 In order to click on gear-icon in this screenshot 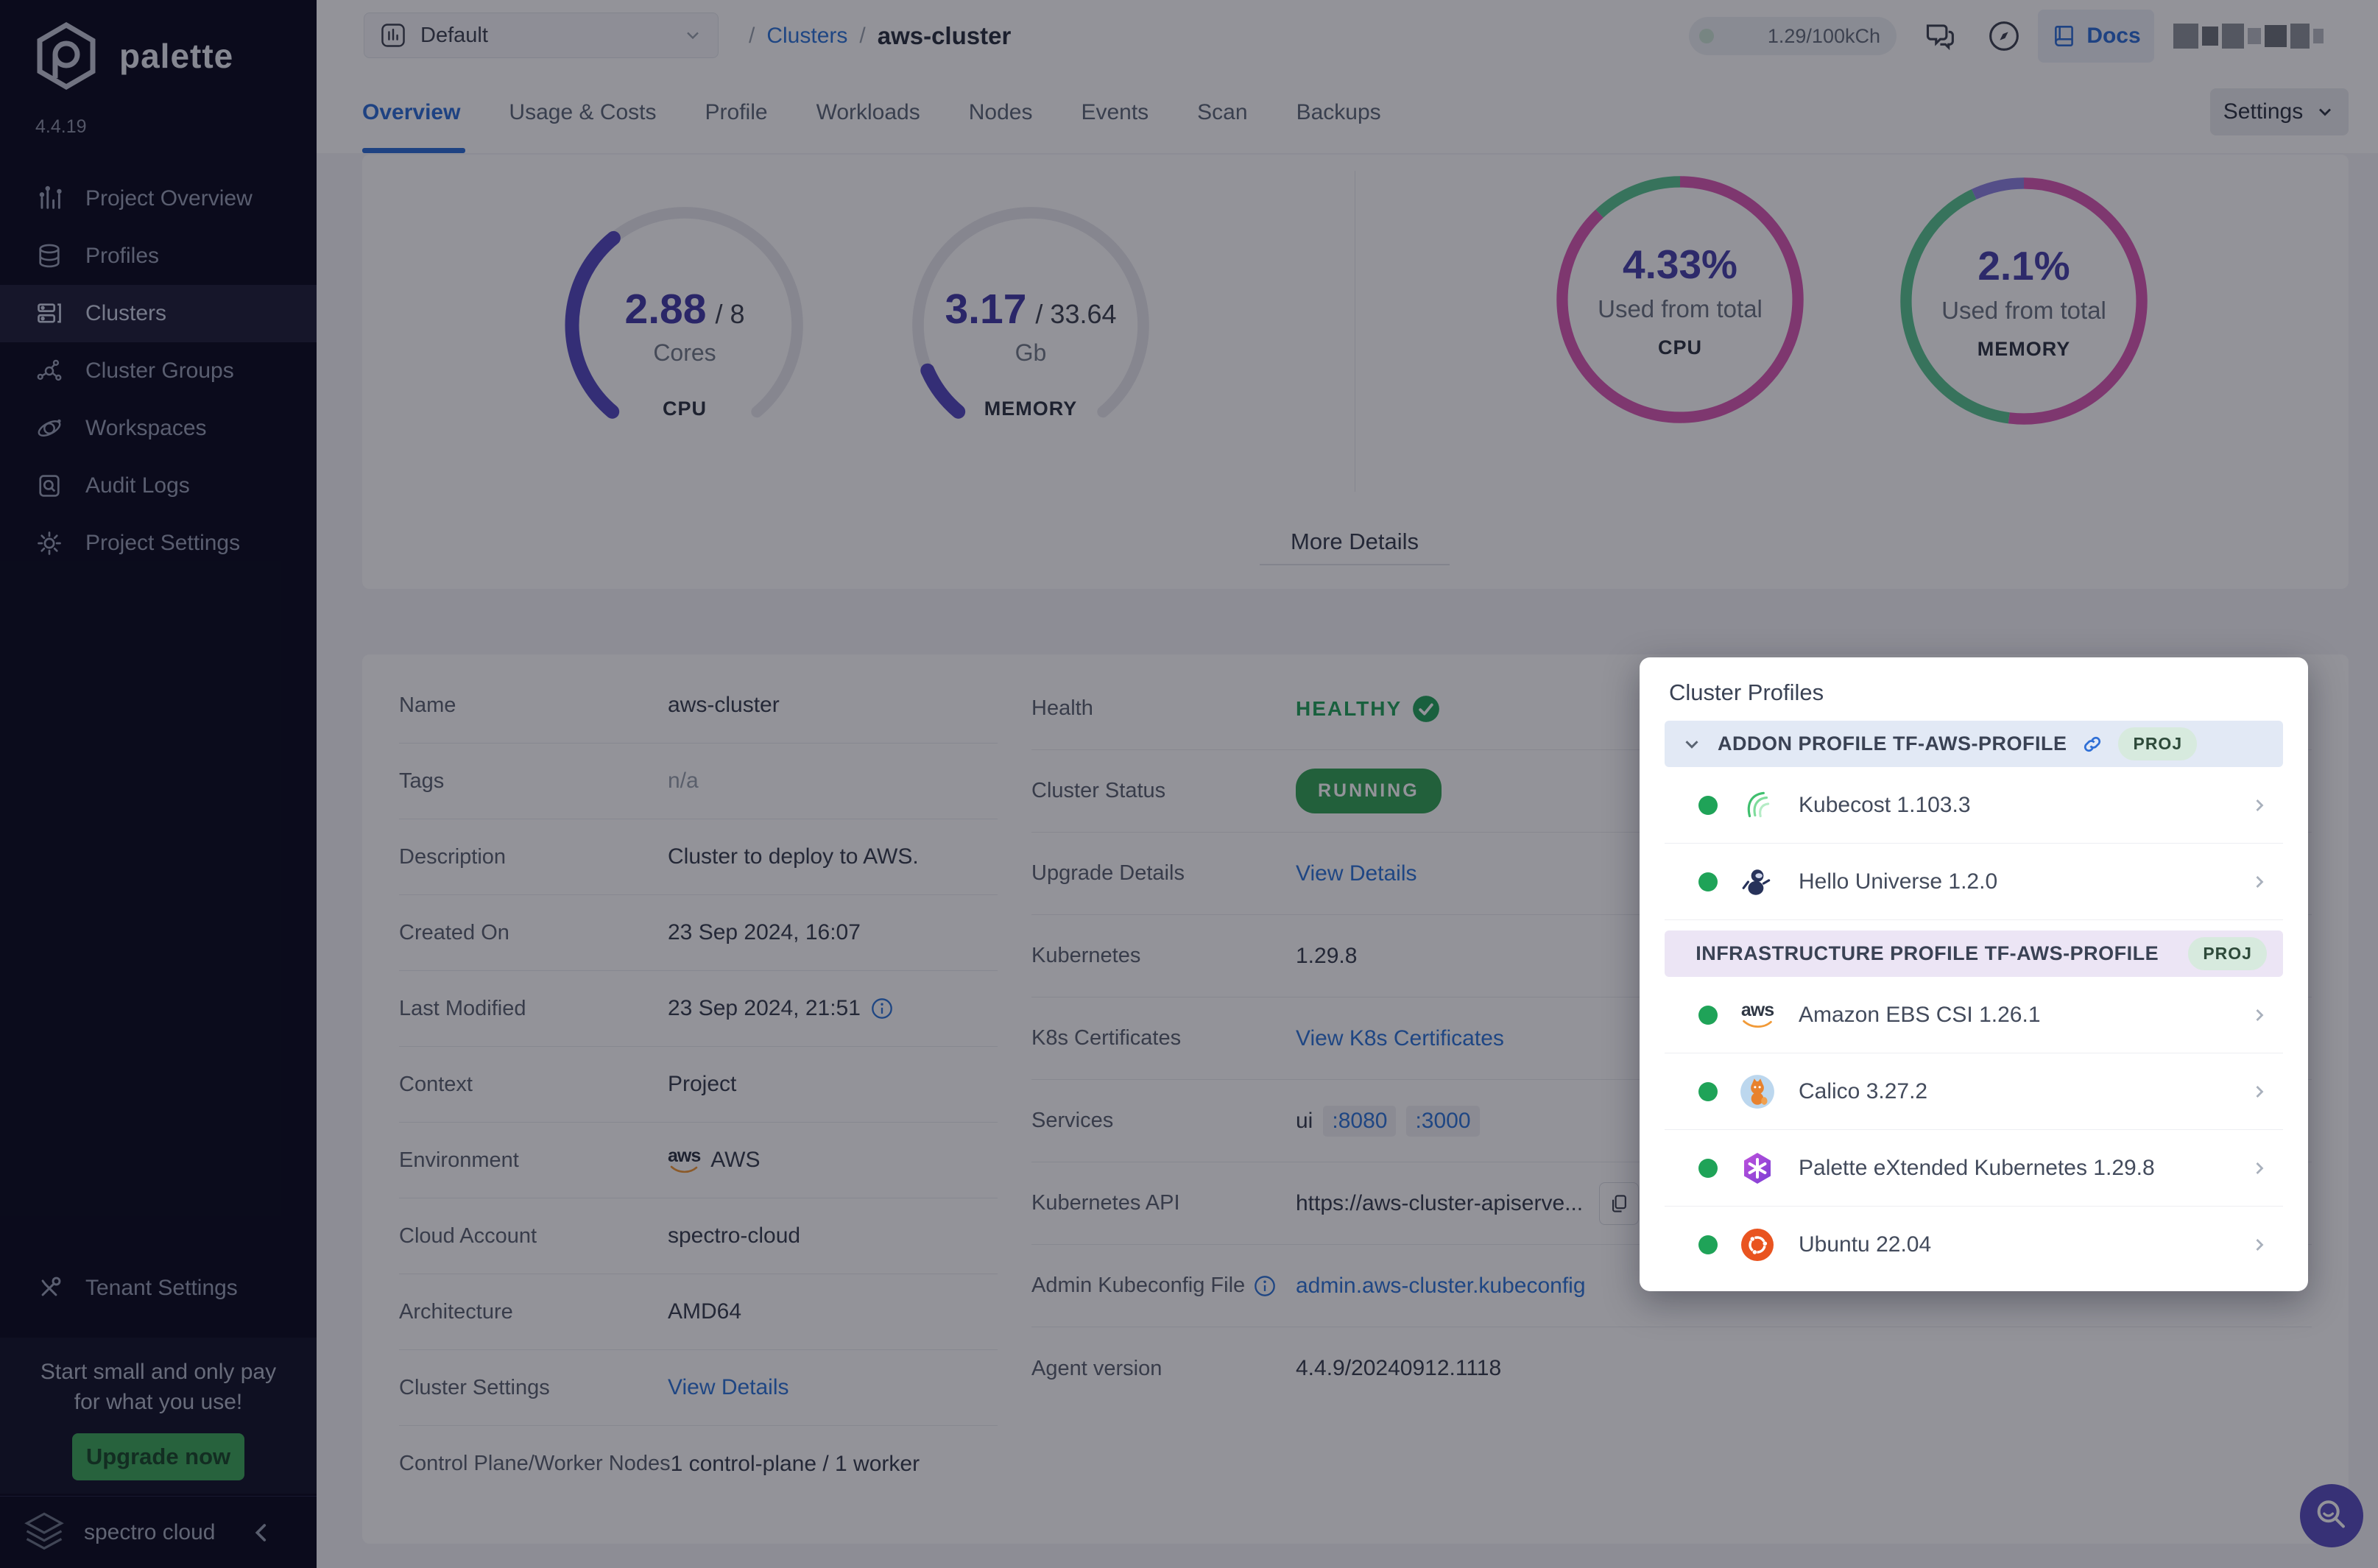, I will do `click(49, 543)`.